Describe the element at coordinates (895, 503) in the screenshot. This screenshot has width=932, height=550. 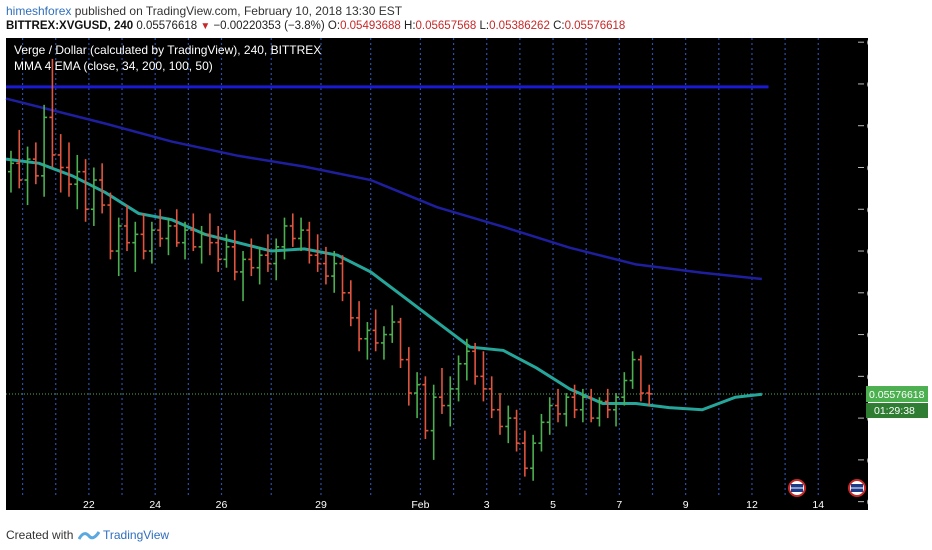
I see `y-tick-label: 0.03000000` at that location.